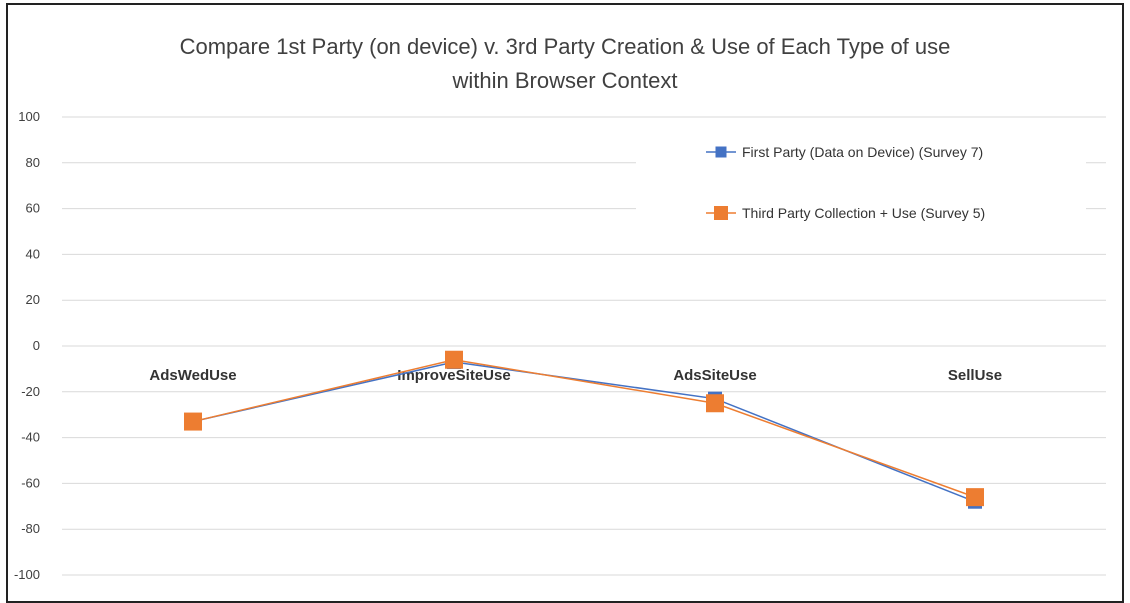 The width and height of the screenshot is (1130, 603). I want to click on y-tick-label: -80, so click(30, 528).